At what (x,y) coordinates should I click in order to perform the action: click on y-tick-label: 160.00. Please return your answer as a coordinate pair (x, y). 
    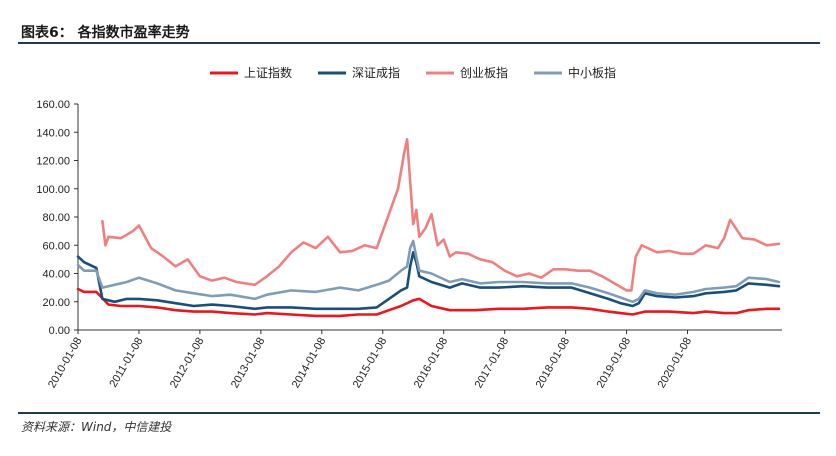
    Looking at the image, I should click on (53, 105).